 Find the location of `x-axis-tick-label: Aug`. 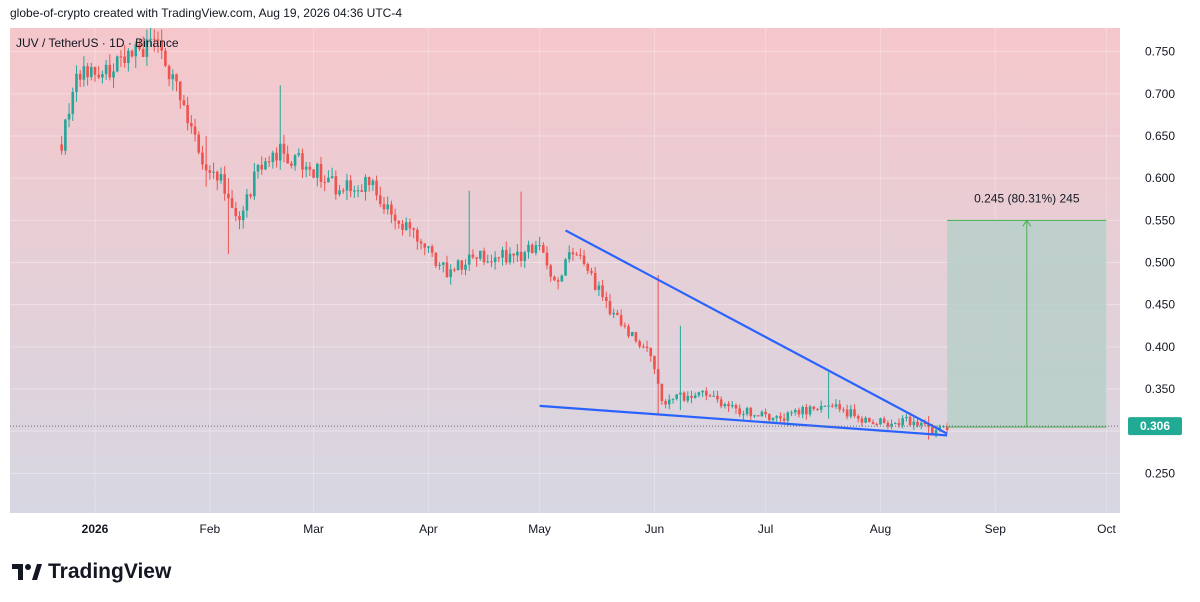

x-axis-tick-label: Aug is located at coordinates (880, 529).